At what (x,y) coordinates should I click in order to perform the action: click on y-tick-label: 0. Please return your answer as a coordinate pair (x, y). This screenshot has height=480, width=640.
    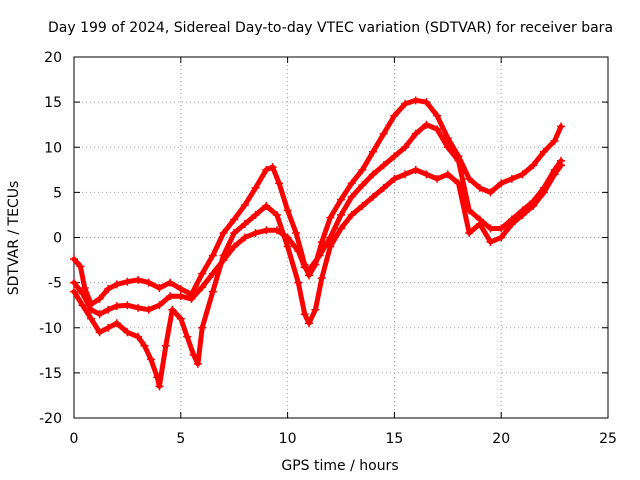
    Looking at the image, I should click on (57, 239).